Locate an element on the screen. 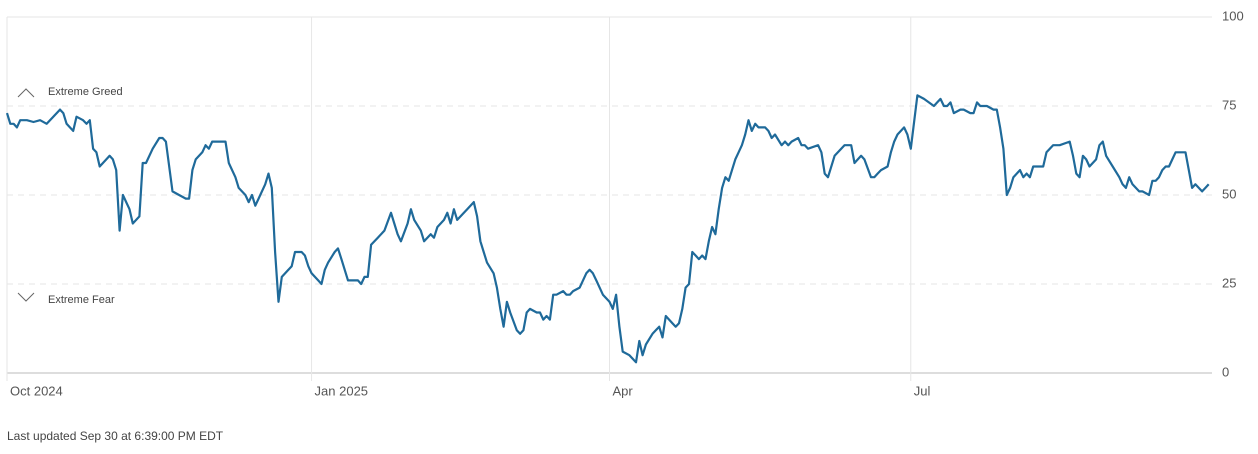 Image resolution: width=1258 pixels, height=454 pixels. x-tick-label: Apr is located at coordinates (623, 390).